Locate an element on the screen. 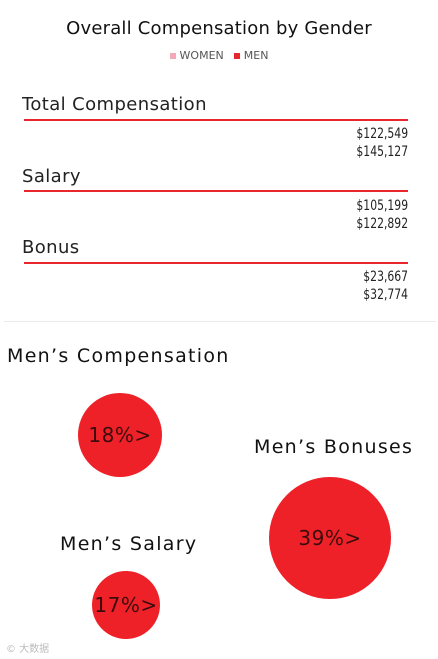 This screenshot has width=438, height=659. section-divider is located at coordinates (220, 321).